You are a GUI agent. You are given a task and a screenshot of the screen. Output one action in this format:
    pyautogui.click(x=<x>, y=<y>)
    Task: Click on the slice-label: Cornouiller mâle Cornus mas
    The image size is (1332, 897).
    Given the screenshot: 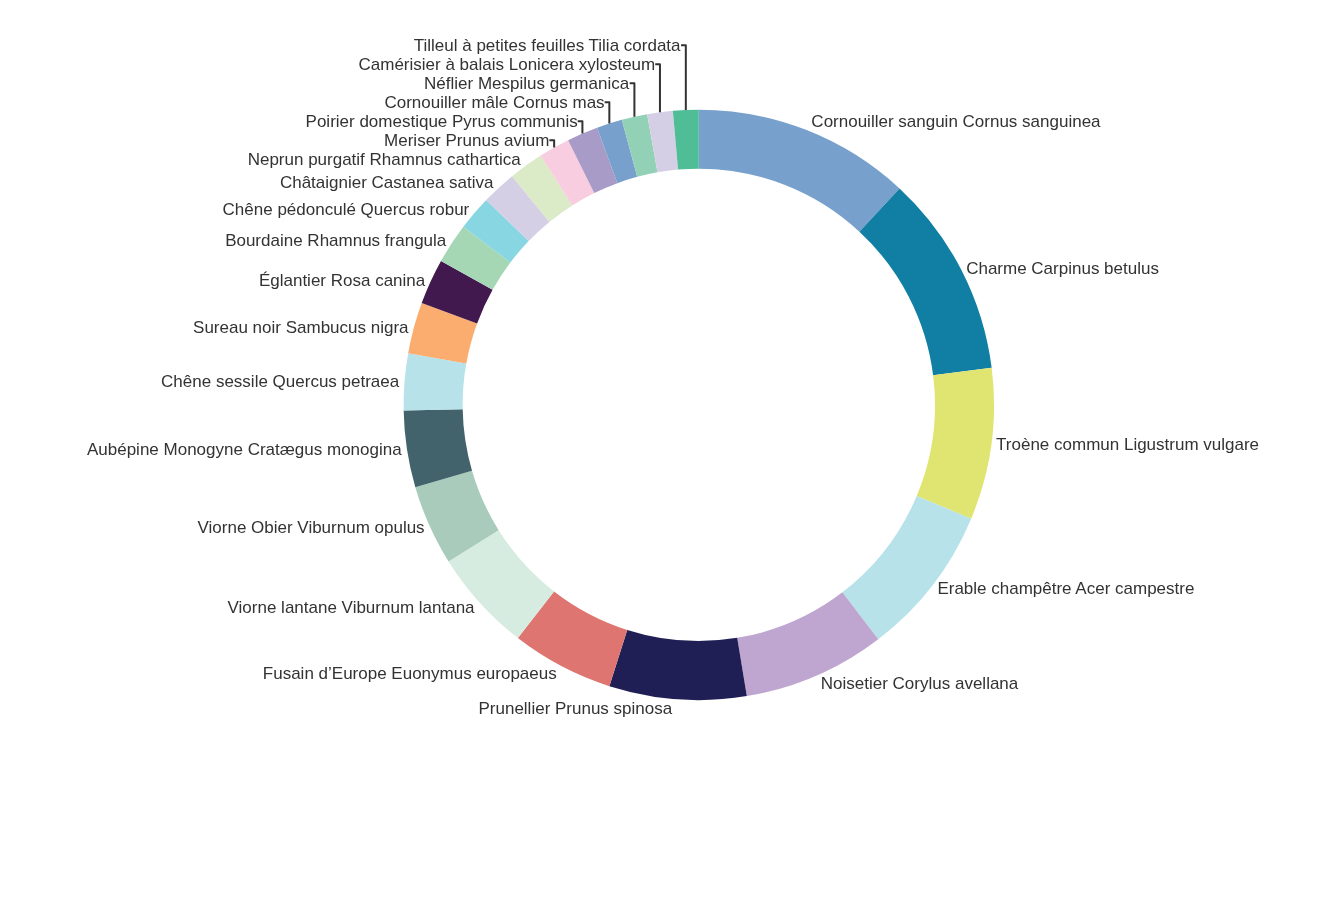 What is the action you would take?
    pyautogui.click(x=494, y=102)
    